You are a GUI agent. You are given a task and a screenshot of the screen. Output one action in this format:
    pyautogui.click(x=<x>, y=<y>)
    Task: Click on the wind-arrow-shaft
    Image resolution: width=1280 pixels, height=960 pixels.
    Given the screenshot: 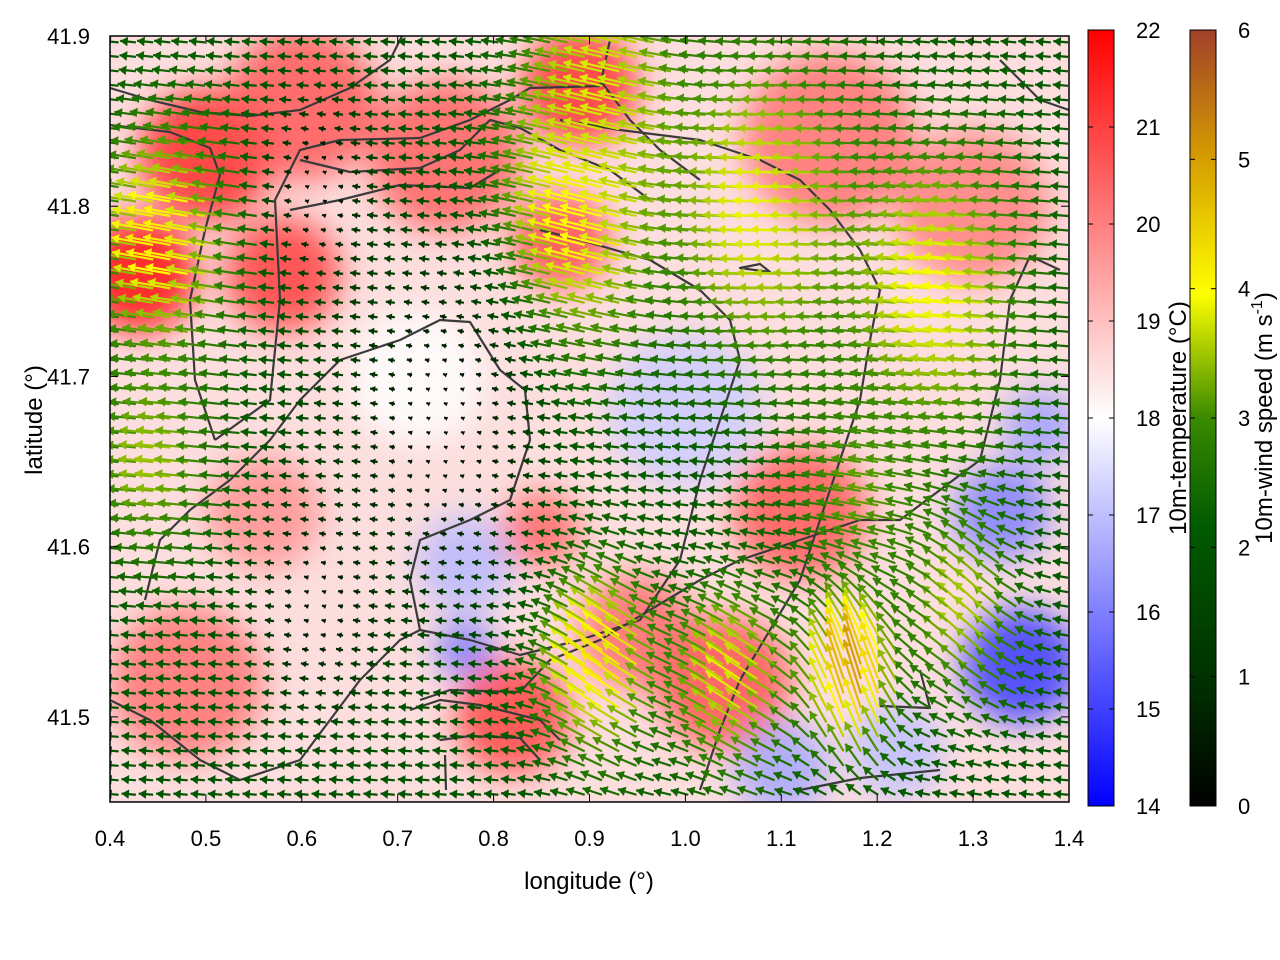 What is the action you would take?
    pyautogui.click(x=852, y=638)
    